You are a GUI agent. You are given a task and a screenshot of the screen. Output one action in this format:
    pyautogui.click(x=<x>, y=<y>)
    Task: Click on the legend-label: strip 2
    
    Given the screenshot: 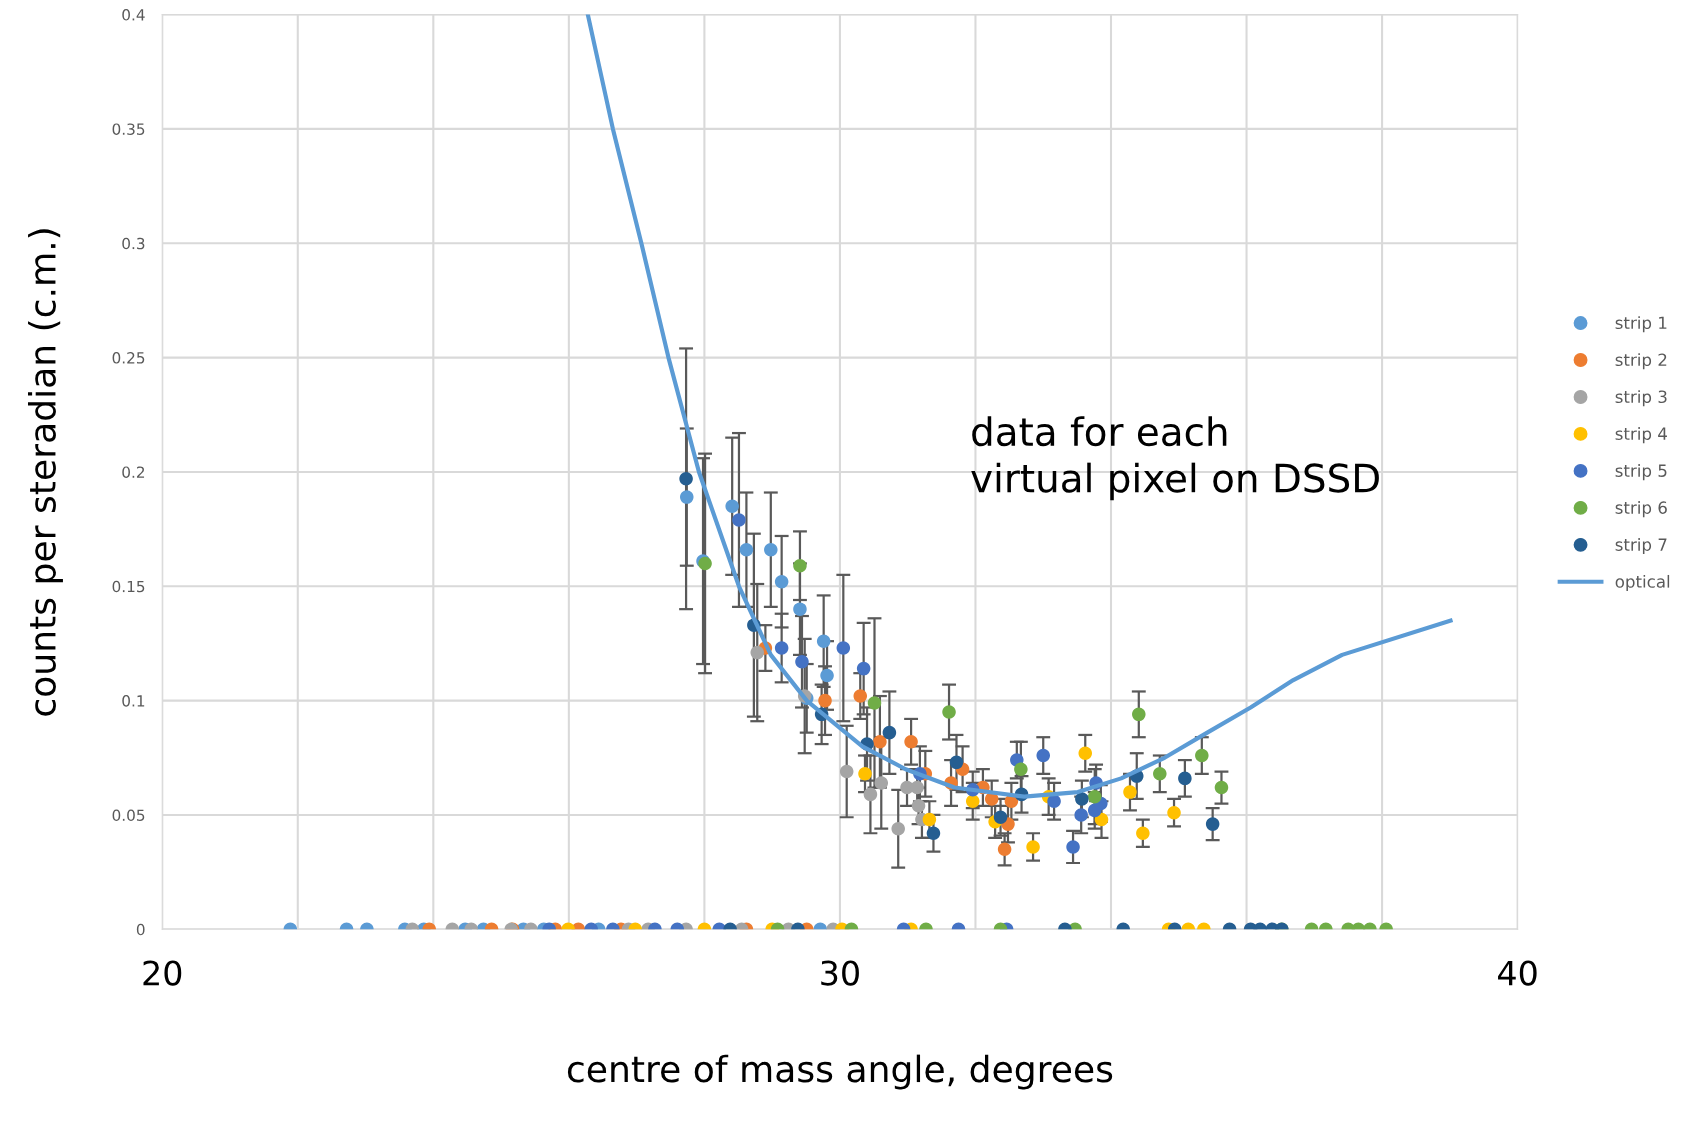 What is the action you would take?
    pyautogui.click(x=1641, y=361)
    